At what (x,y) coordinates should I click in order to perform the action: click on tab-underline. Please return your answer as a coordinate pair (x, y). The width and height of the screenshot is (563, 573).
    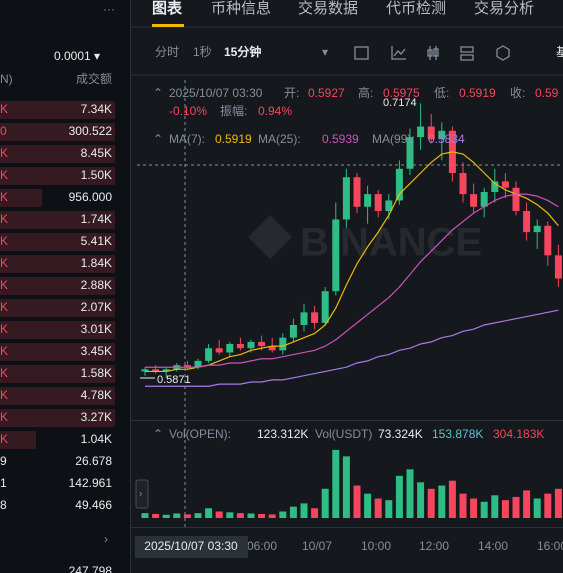
    Looking at the image, I should click on (168, 25).